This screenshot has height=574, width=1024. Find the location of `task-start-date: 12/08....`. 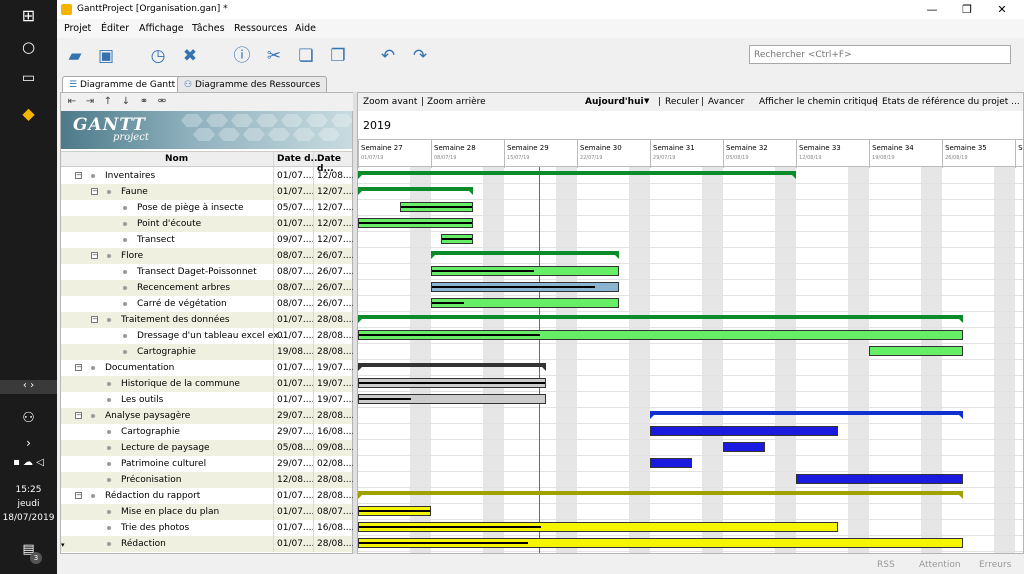

task-start-date: 12/08.... is located at coordinates (296, 480).